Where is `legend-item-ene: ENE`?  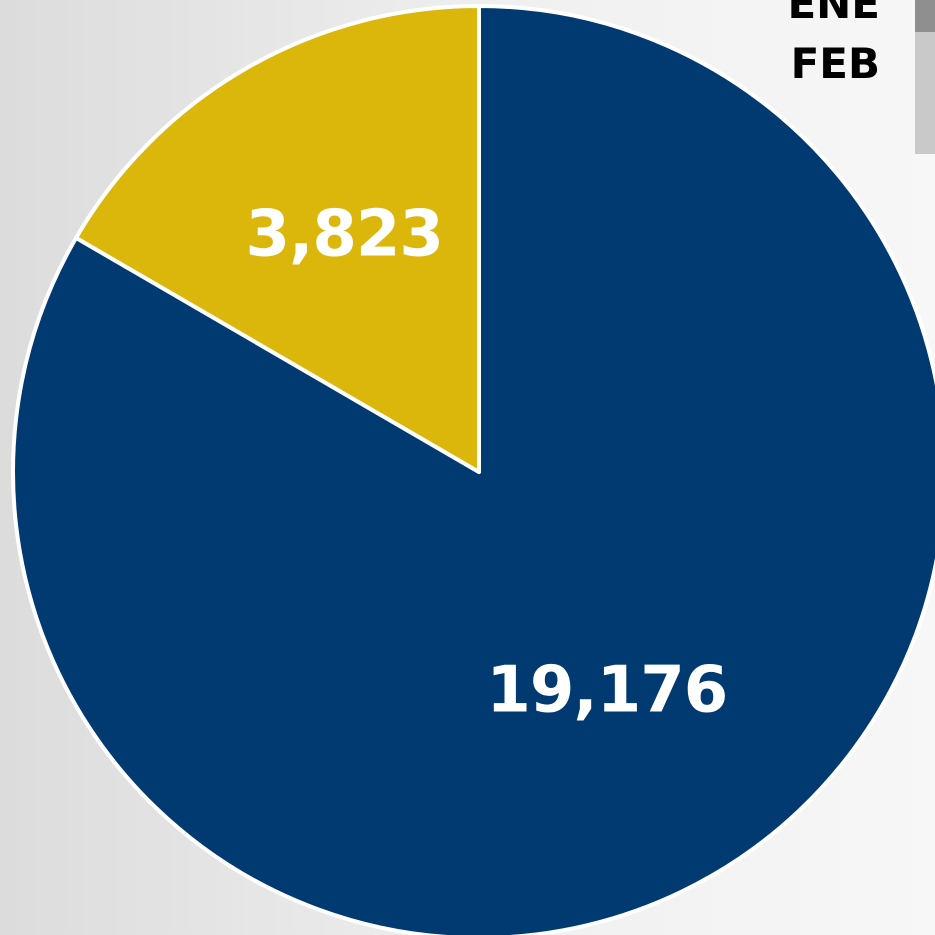
legend-item-ene: ENE is located at coordinates (833, 14).